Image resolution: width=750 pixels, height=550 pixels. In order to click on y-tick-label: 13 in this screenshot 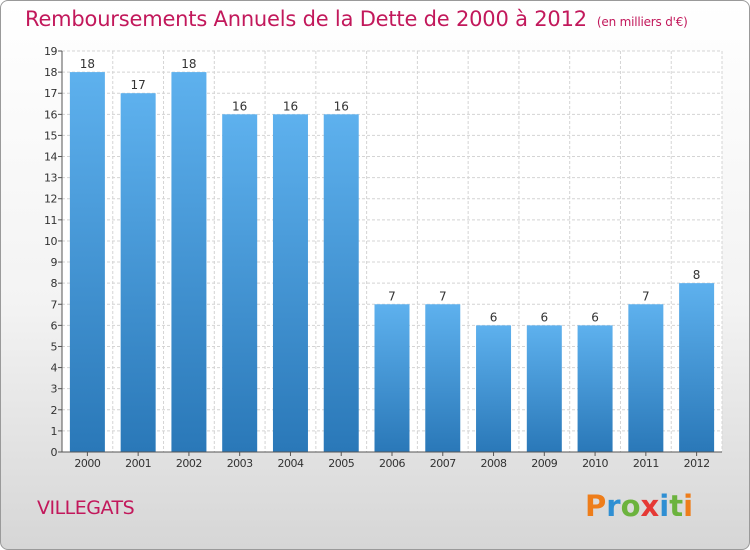, I will do `click(50, 178)`.